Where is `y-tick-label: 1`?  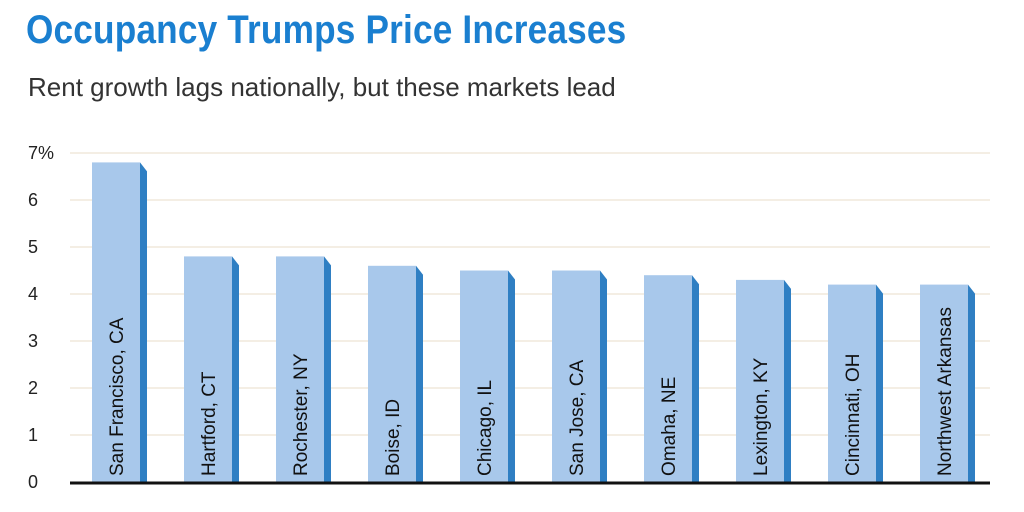
y-tick-label: 1 is located at coordinates (33, 435).